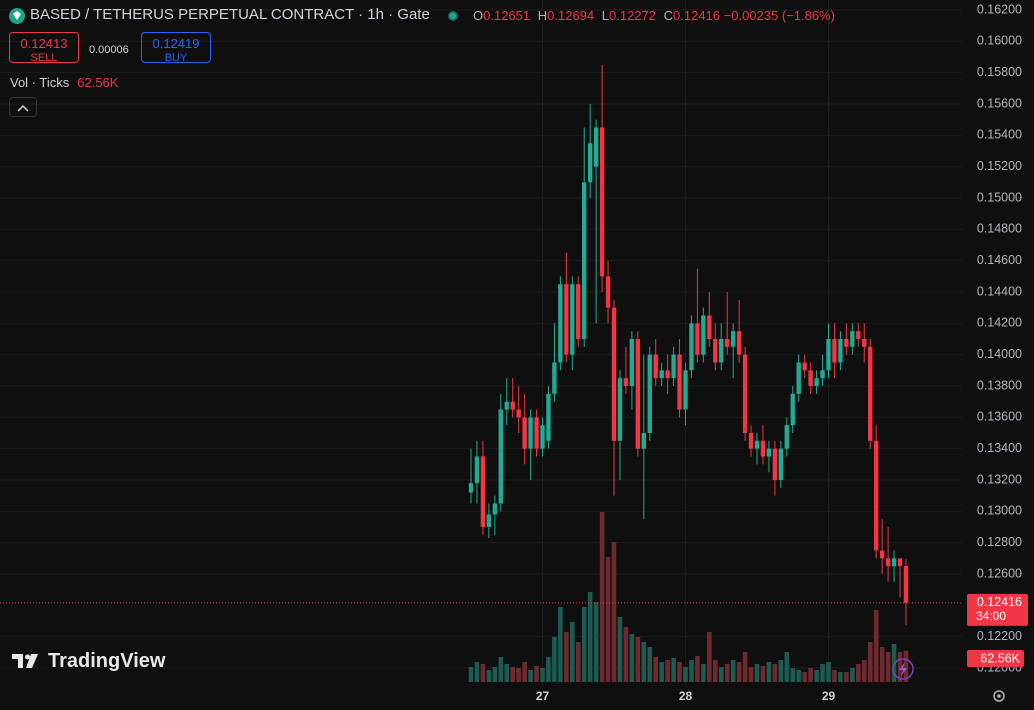 This screenshot has height=710, width=1034. Describe the element at coordinates (688, 597) in the screenshot. I see `volume-pane` at that location.